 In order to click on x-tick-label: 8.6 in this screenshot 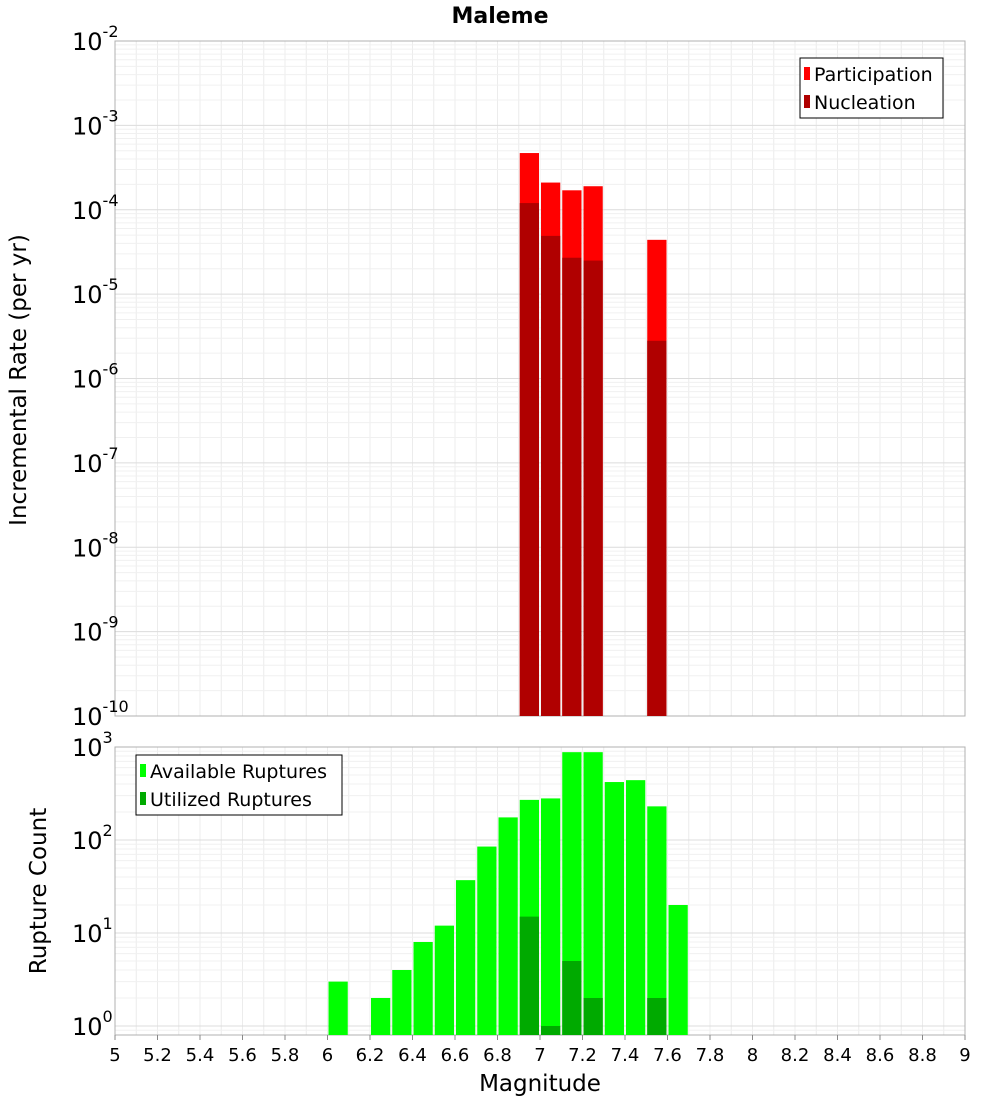, I will do `click(880, 1055)`.